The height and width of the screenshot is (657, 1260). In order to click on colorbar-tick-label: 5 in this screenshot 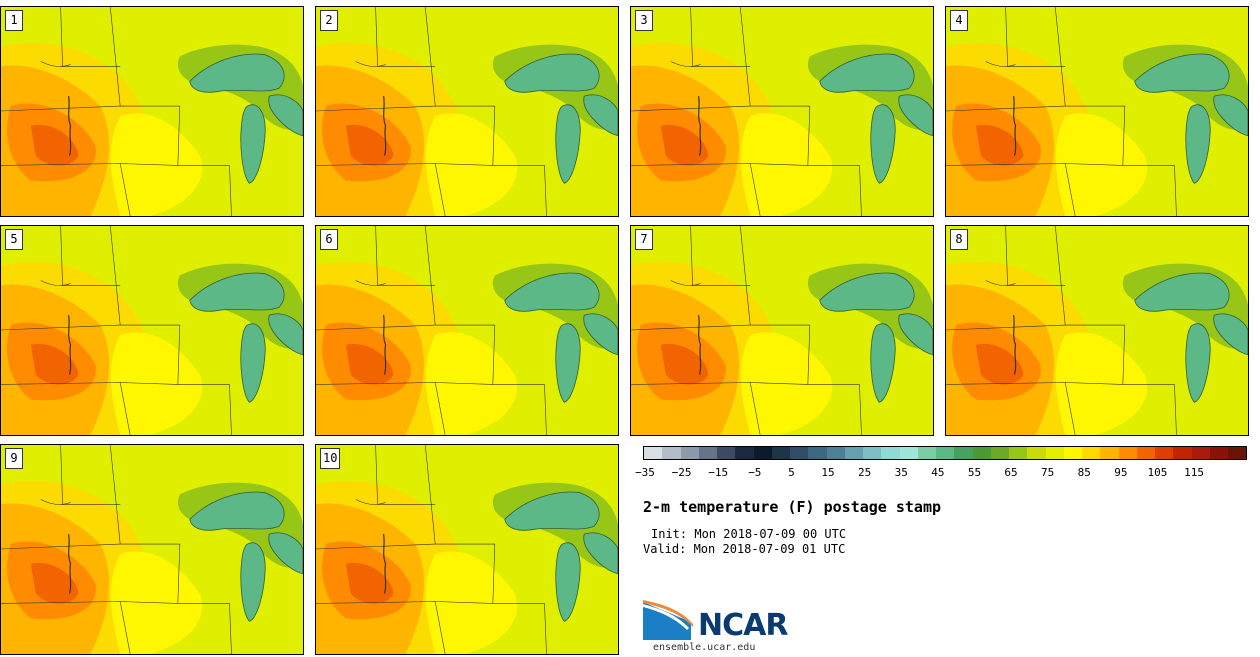, I will do `click(791, 472)`.